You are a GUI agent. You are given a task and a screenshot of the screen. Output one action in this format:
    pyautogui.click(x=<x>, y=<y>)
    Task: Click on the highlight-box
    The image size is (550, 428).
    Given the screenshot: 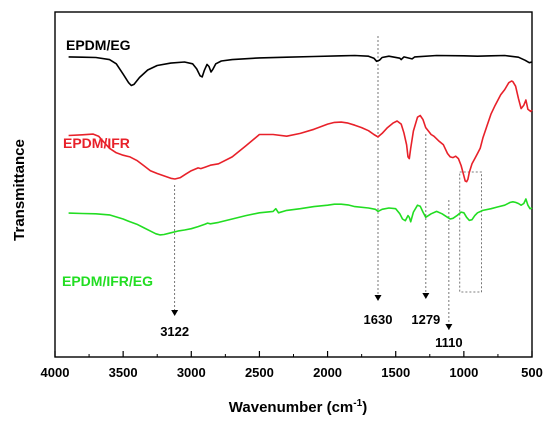 What is the action you would take?
    pyautogui.click(x=470, y=232)
    